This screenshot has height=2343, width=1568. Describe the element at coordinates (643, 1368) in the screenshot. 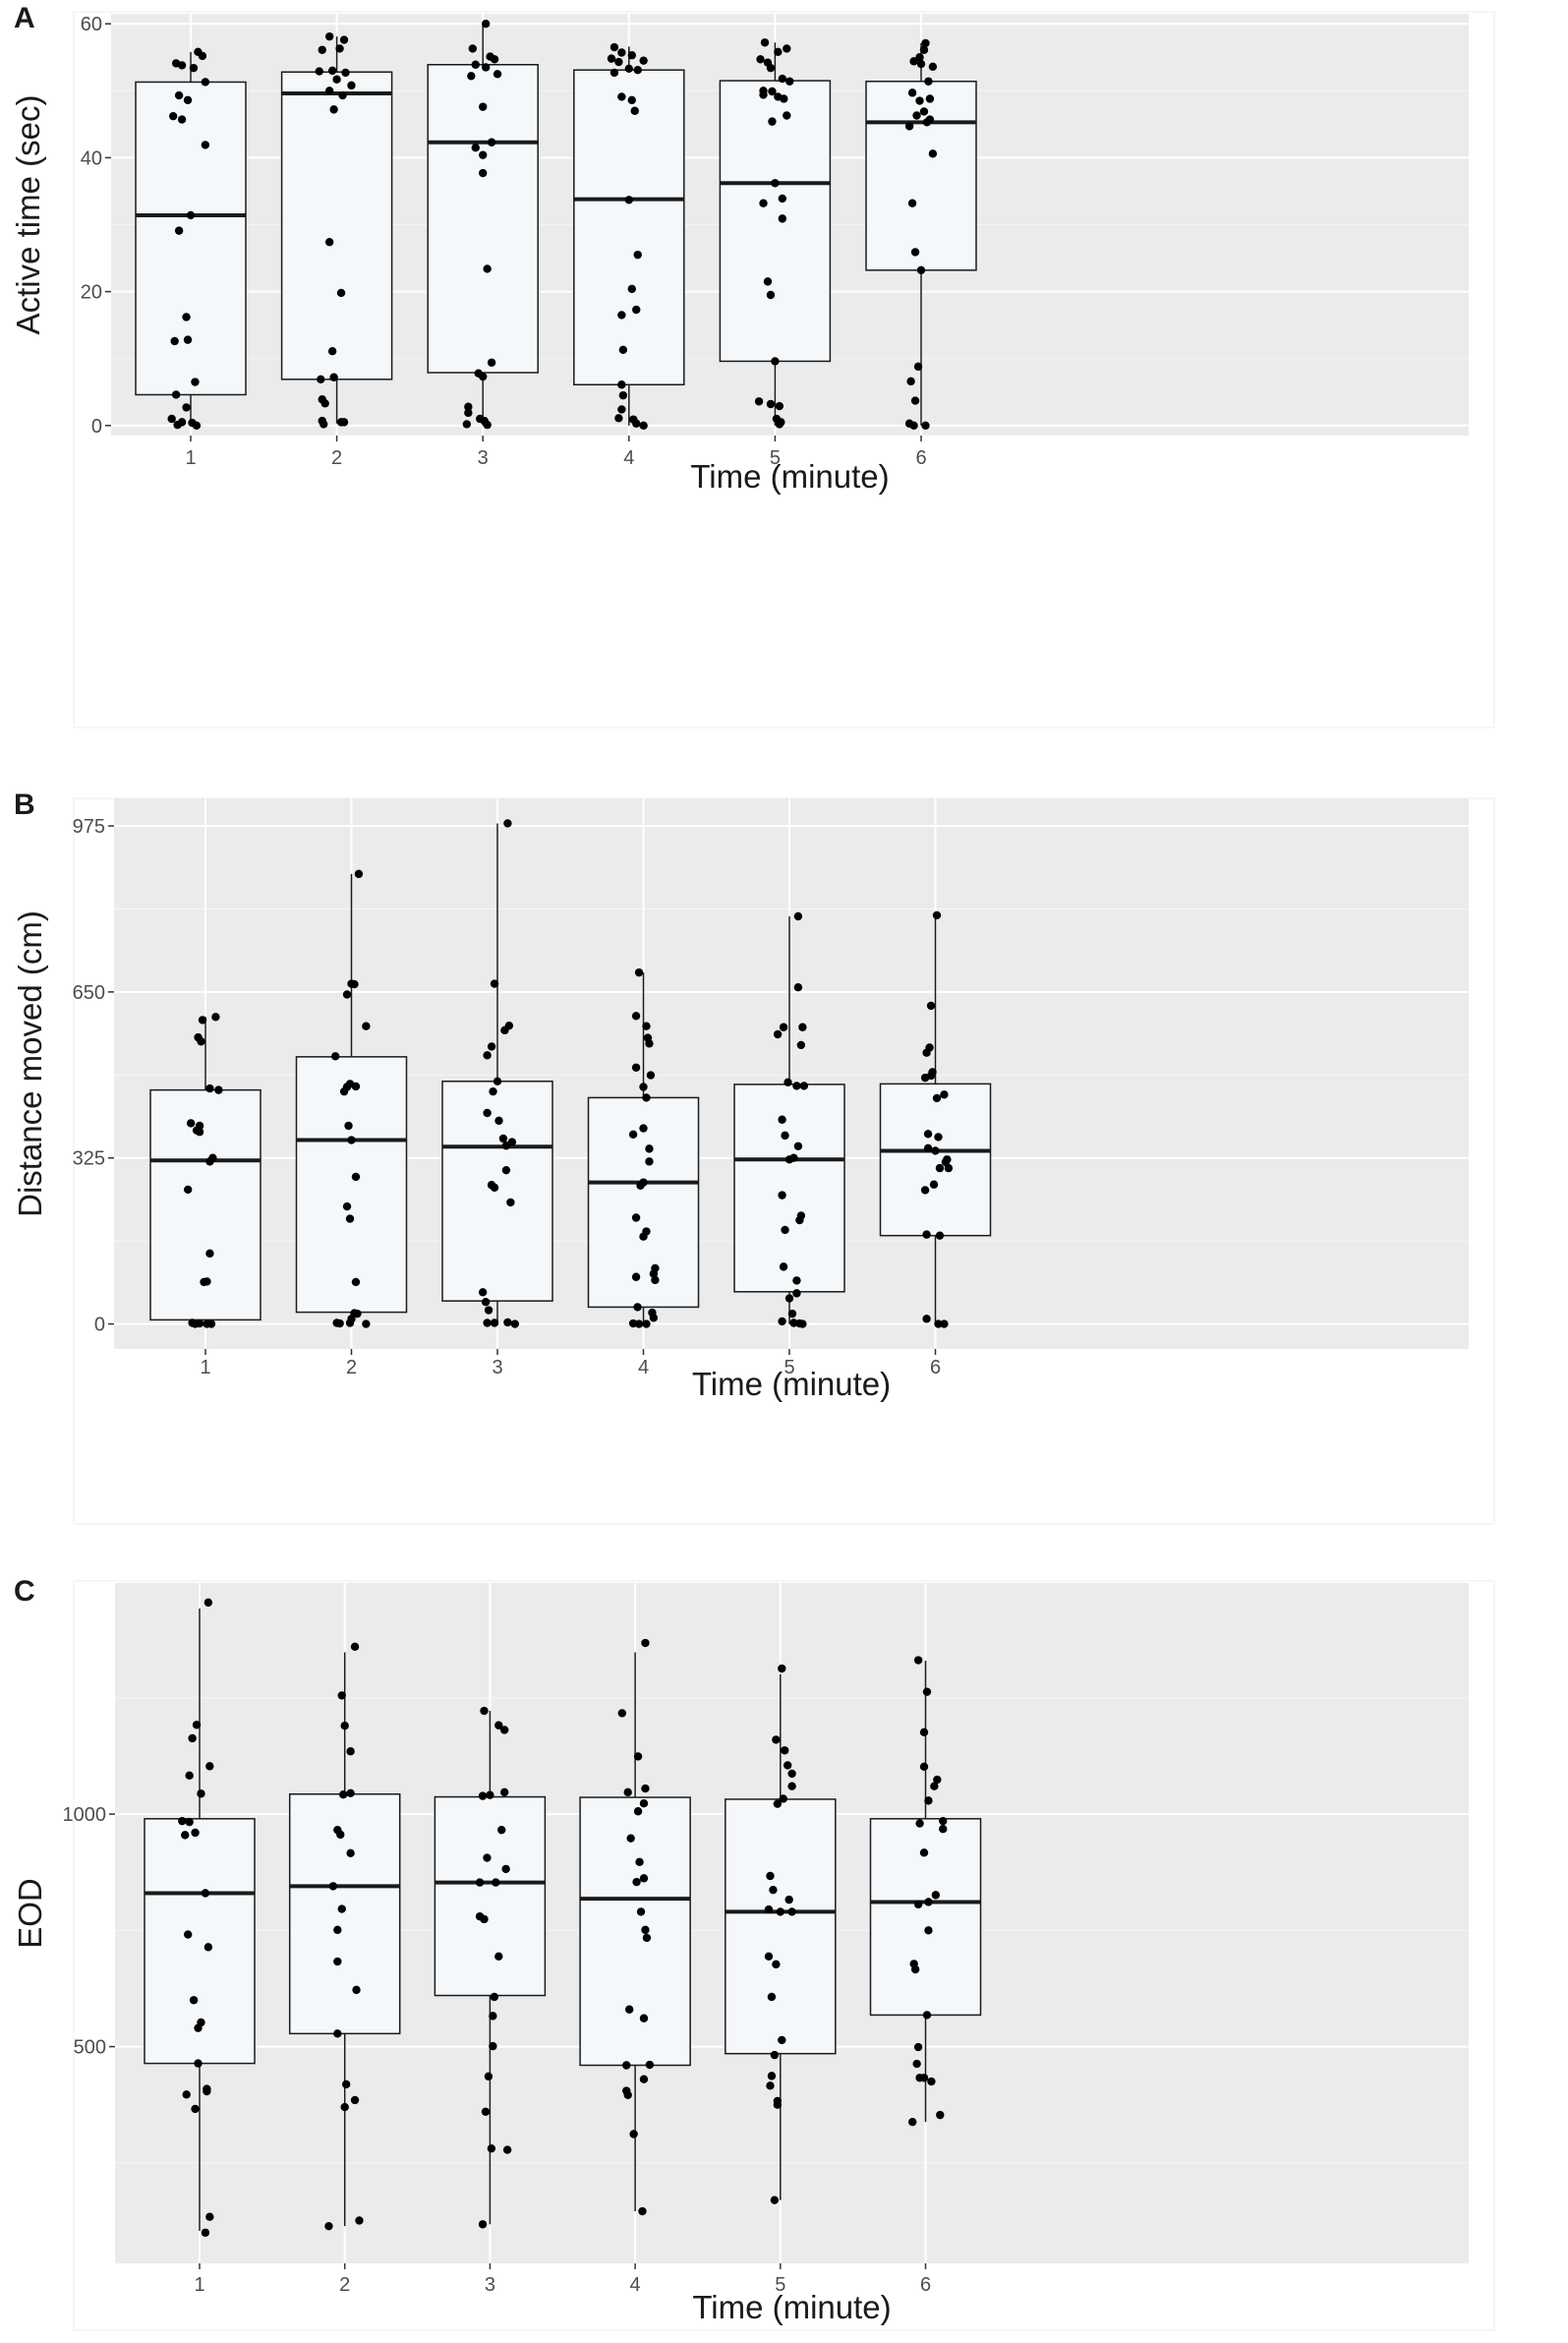

I see `x-tick-label: 4` at that location.